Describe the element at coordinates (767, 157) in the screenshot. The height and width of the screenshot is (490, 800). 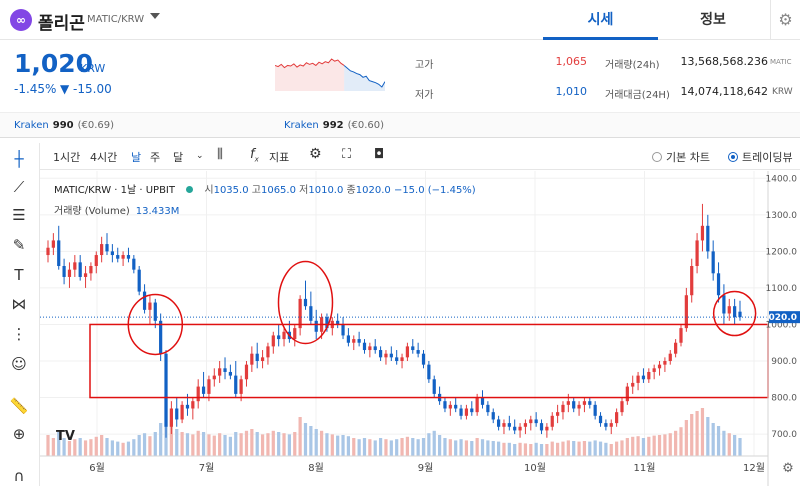
I see `tradingview-label: 트레이딩뷰` at that location.